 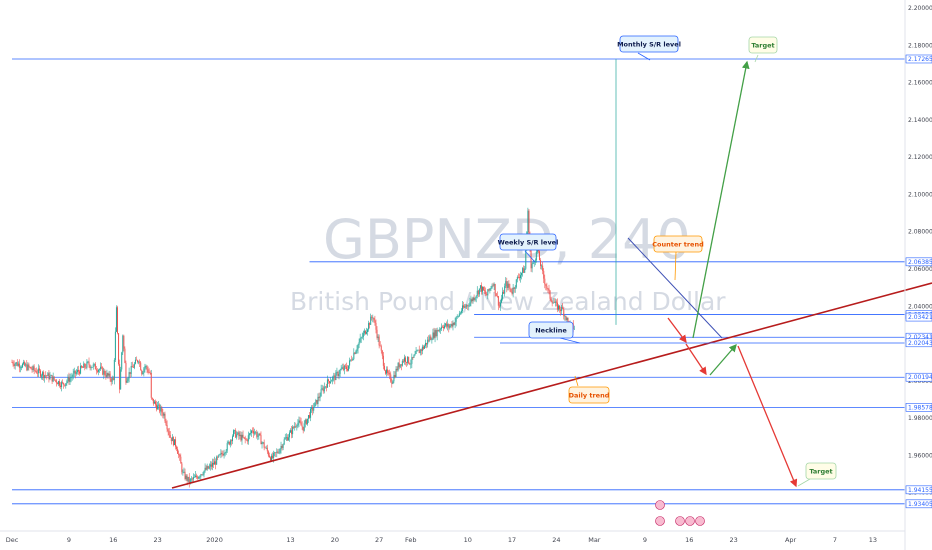 I want to click on time-tick-label: 10, so click(x=468, y=540).